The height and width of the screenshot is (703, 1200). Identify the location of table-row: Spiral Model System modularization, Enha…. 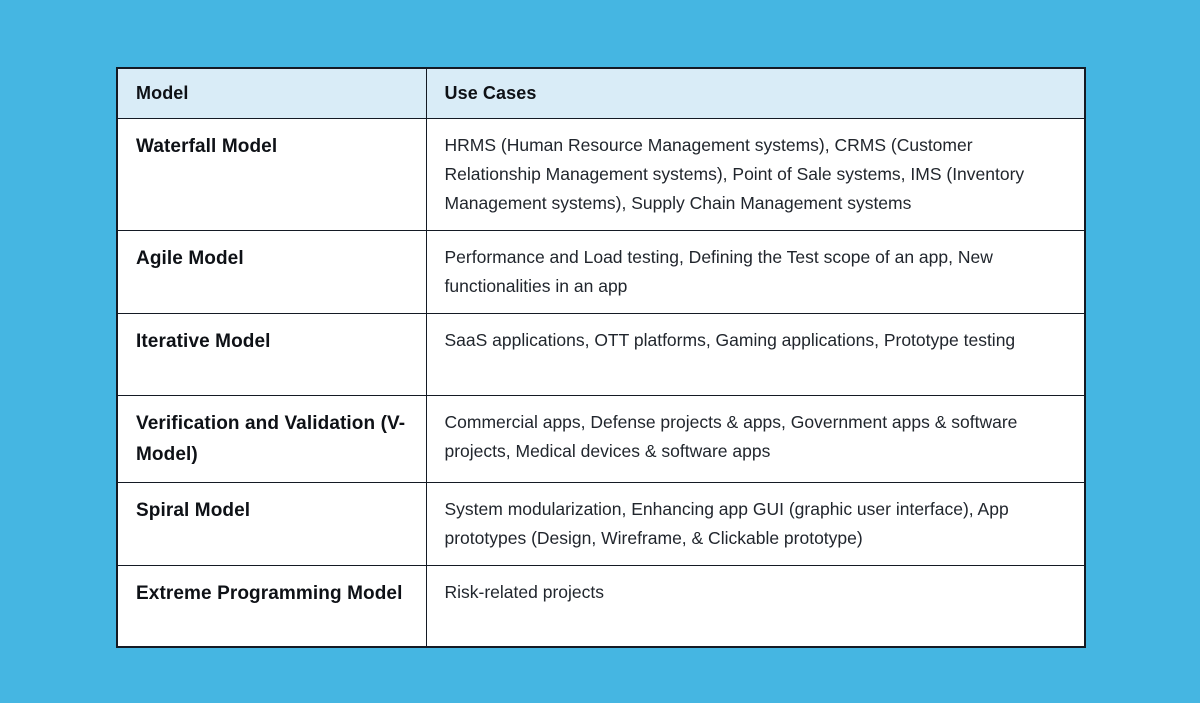
(601, 523).